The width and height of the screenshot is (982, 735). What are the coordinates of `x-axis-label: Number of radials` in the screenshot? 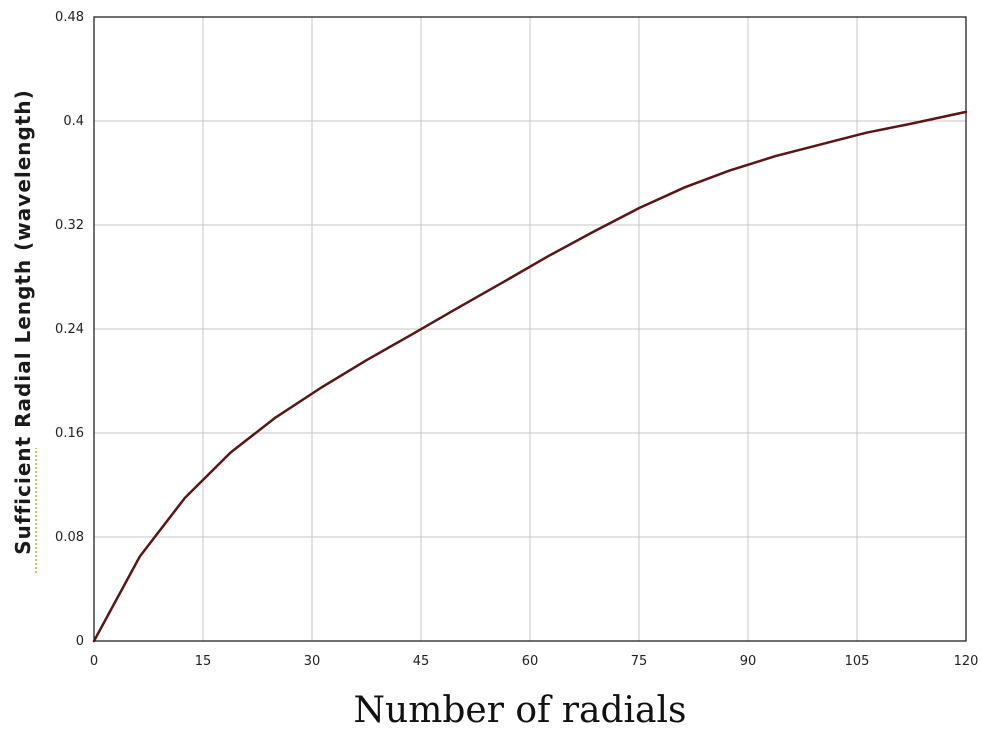 It's located at (520, 710).